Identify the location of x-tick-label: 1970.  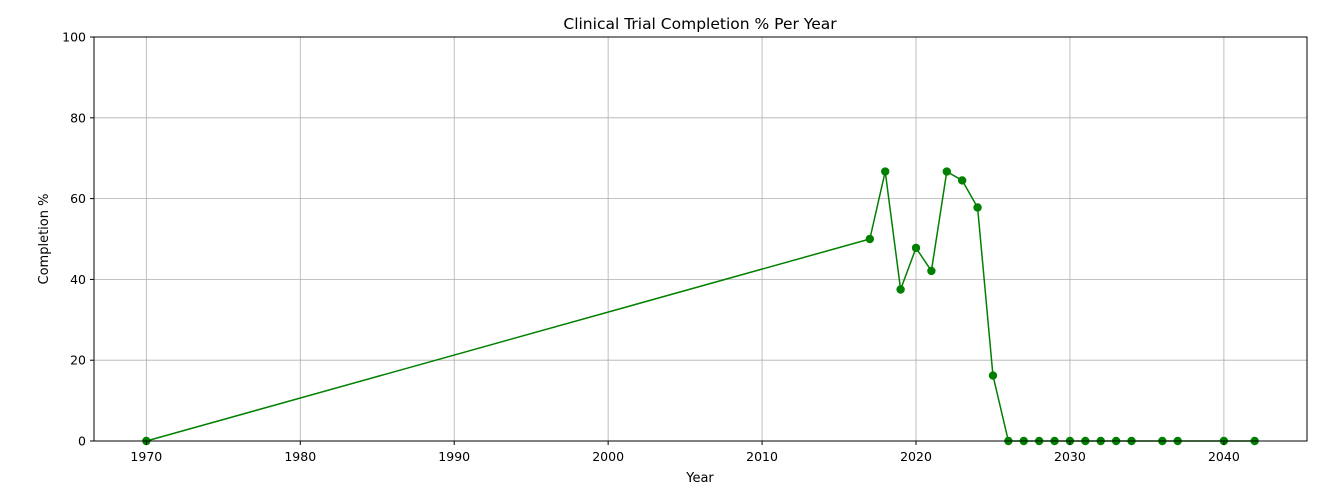
(146, 456).